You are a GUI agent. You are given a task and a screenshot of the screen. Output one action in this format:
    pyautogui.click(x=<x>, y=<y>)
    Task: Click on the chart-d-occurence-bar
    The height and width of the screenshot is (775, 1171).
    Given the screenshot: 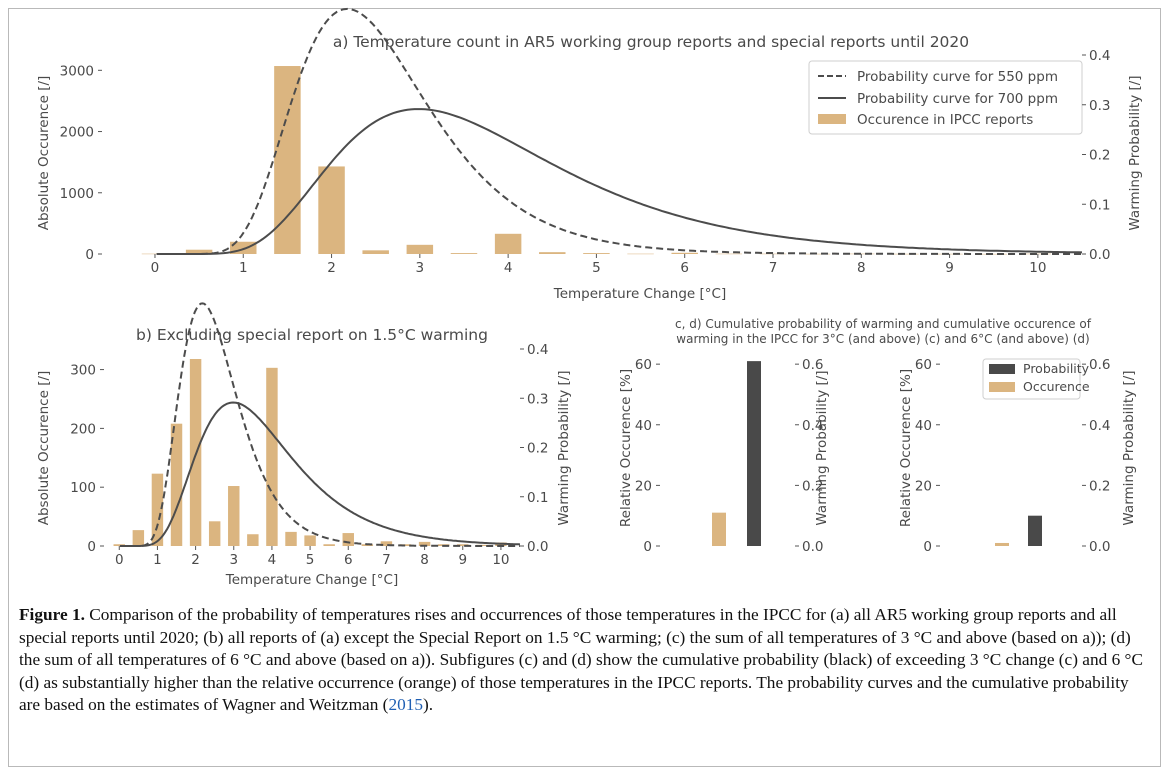 What is the action you would take?
    pyautogui.click(x=1002, y=544)
    